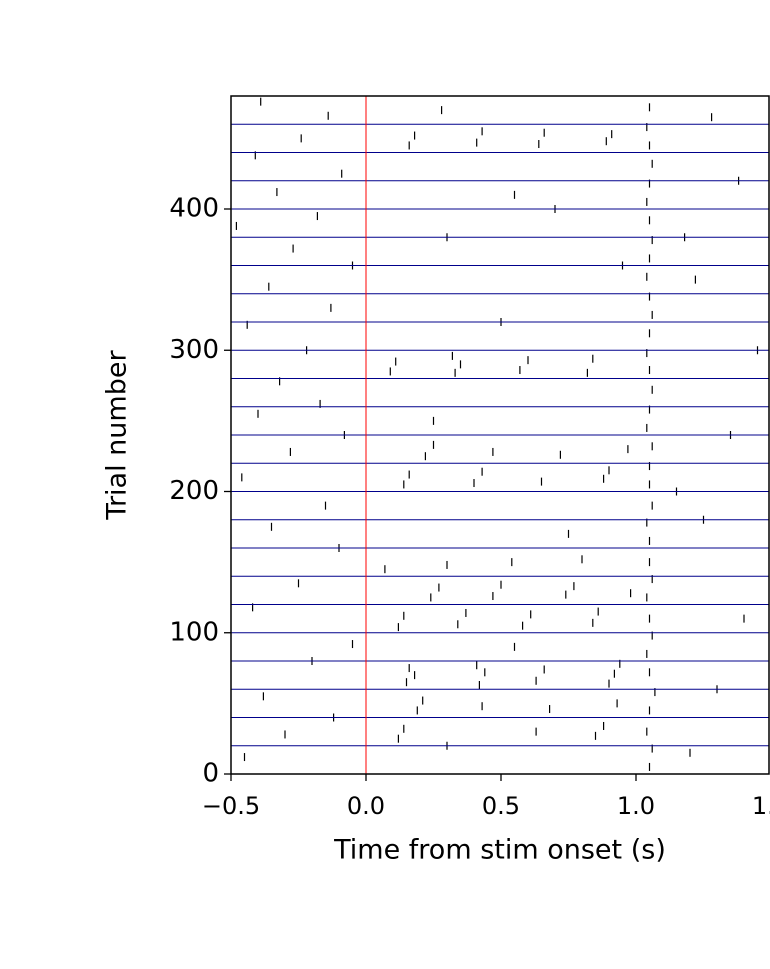  I want to click on x-tick-label: 0.0, so click(366, 806).